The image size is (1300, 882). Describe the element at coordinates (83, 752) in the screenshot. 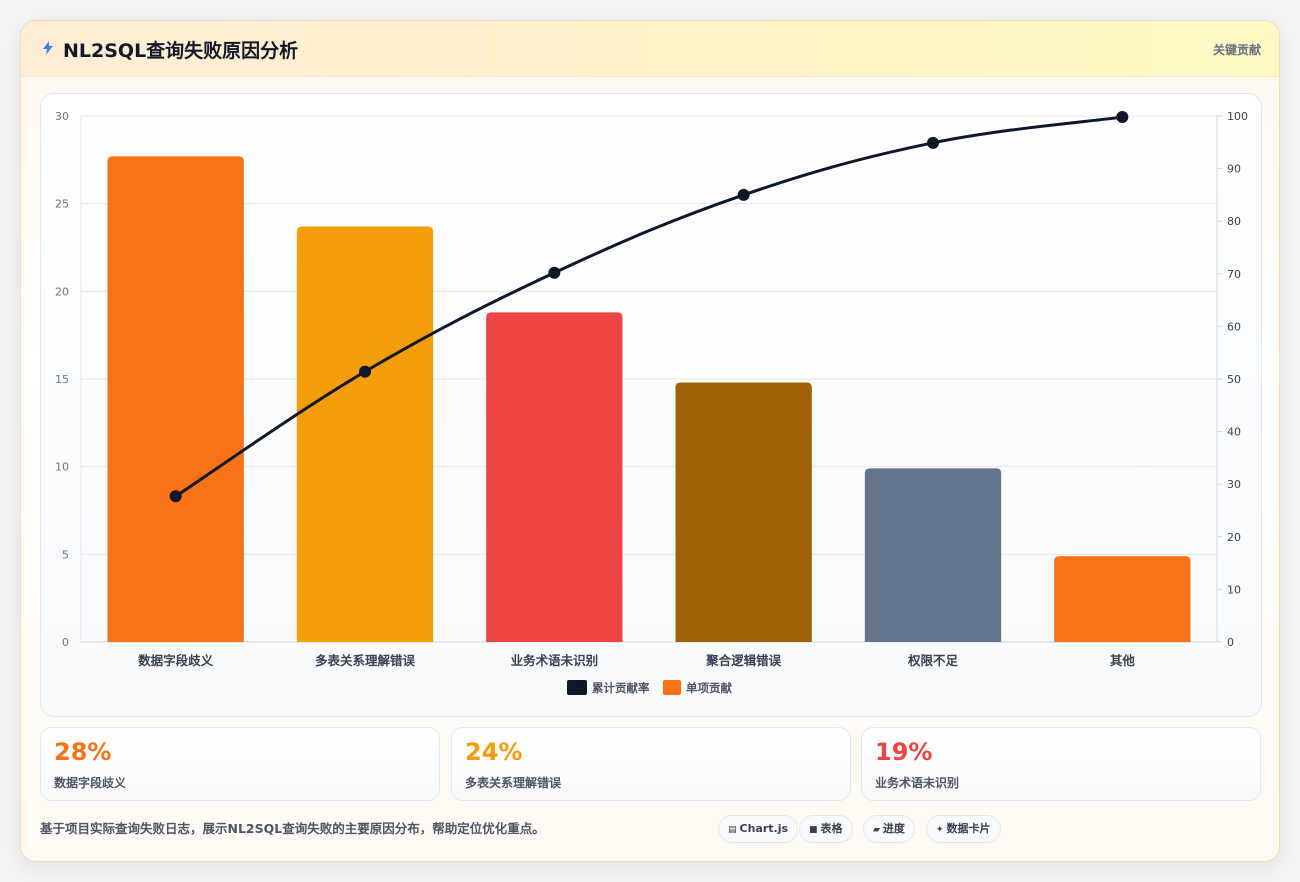

I see `stat-value: 28%` at that location.